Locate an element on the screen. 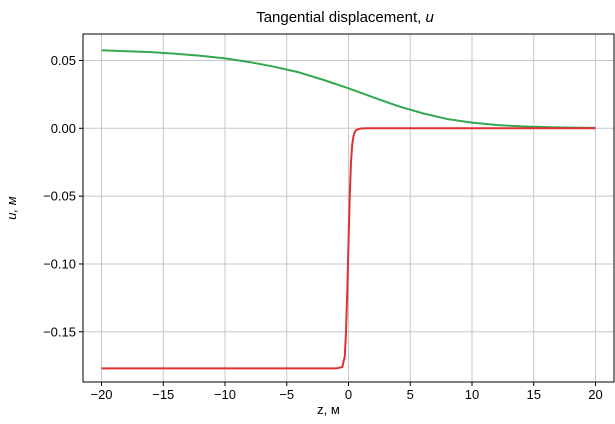 Image resolution: width=615 pixels, height=424 pixels. x-tick-label: 10 is located at coordinates (472, 394).